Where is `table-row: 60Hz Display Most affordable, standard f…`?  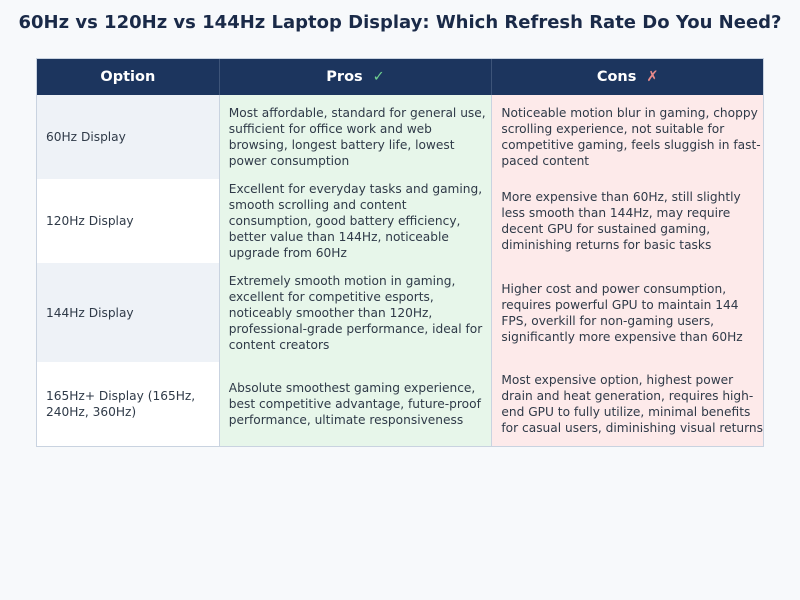
table-row: 60Hz Display Most affordable, standard f… is located at coordinates (400, 137).